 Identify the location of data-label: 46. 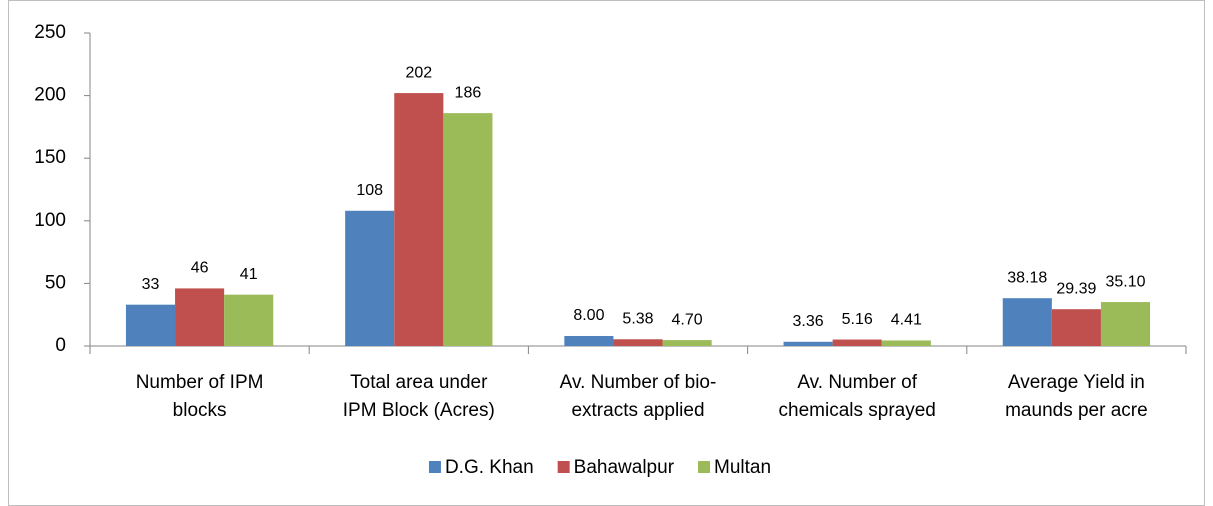
(200, 268).